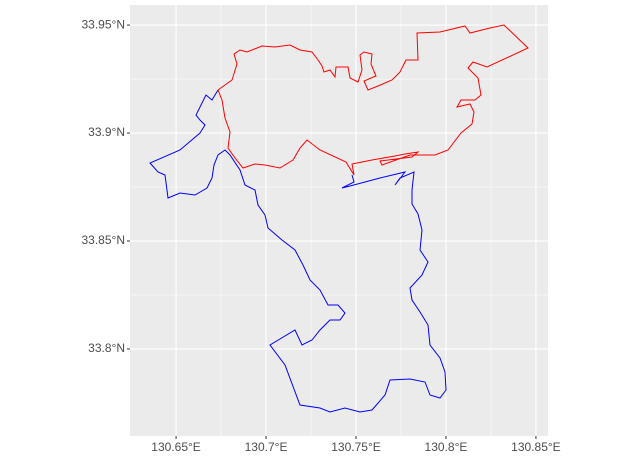 The image size is (627, 462). Describe the element at coordinates (104, 24) in the screenshot. I see `y-tick-label: 33.95°N` at that location.